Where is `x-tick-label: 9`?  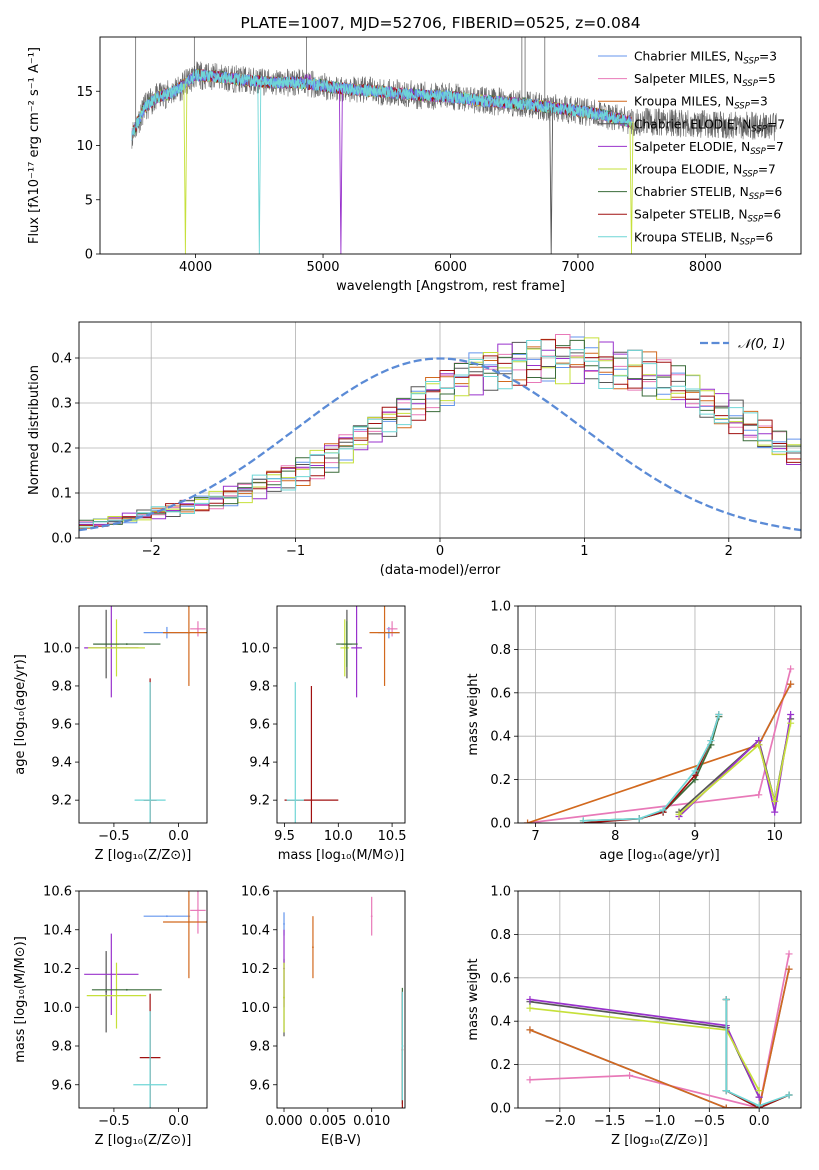
x-tick-label: 9 is located at coordinates (695, 836).